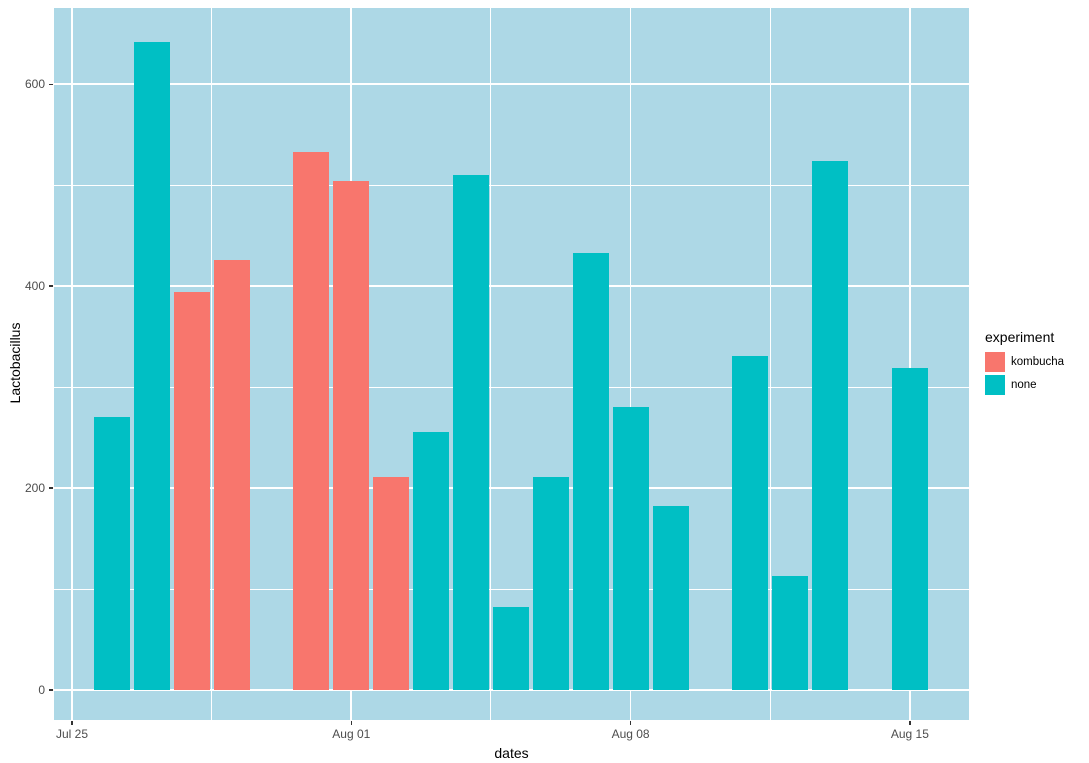 The image size is (1089, 763). I want to click on y-tick-label: 600, so click(34, 84).